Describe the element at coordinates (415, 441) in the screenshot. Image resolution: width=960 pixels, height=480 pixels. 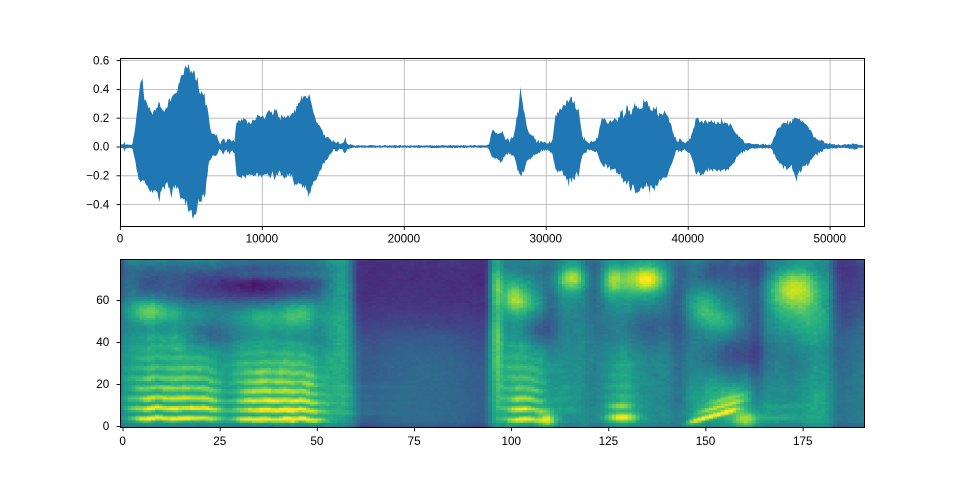
I see `svg-text: 75` at that location.